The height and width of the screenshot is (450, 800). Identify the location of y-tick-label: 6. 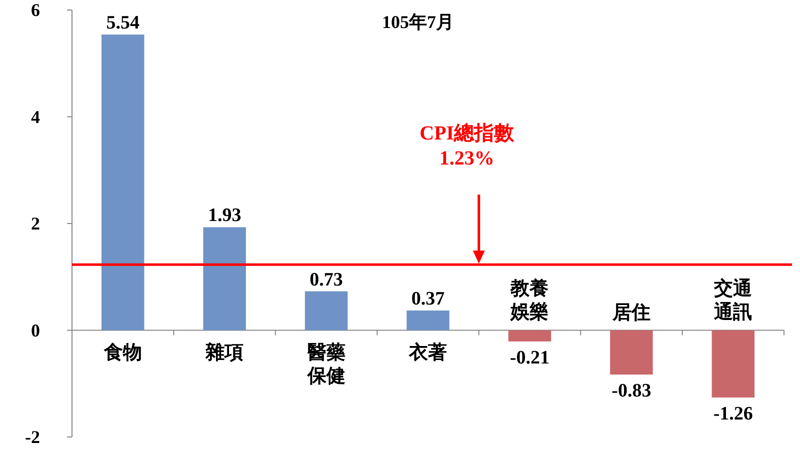
(35, 10).